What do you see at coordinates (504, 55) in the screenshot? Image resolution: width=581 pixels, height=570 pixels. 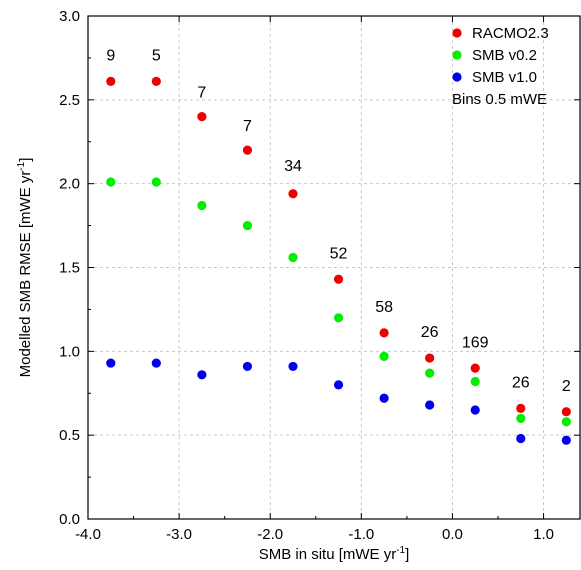 I see `legend-label: SMB v0.2` at bounding box center [504, 55].